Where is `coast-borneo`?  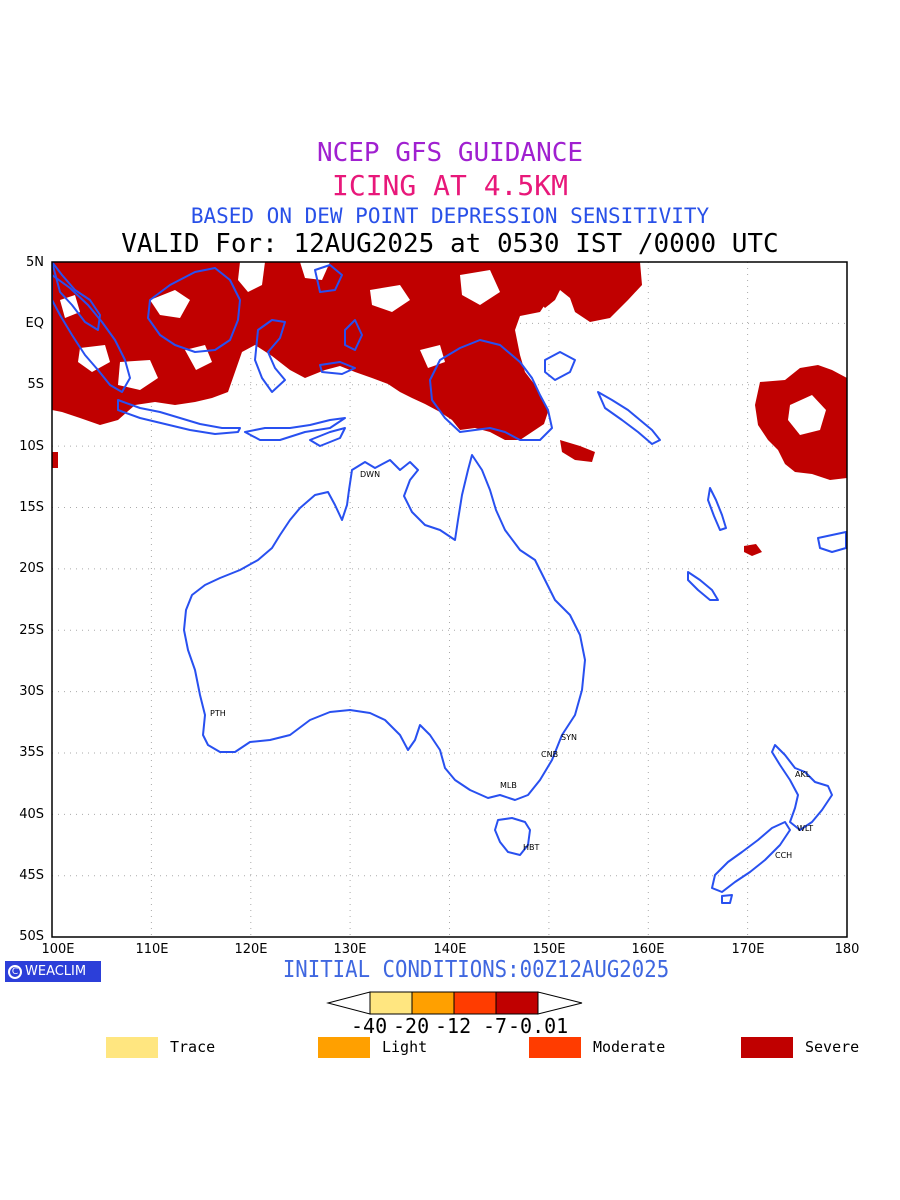 coast-borneo is located at coordinates (194, 310).